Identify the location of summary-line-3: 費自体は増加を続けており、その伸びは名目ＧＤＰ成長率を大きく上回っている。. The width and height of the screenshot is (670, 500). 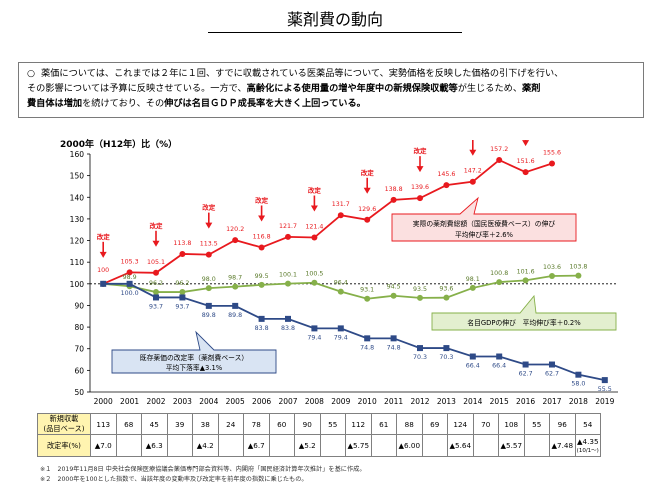
(331, 103).